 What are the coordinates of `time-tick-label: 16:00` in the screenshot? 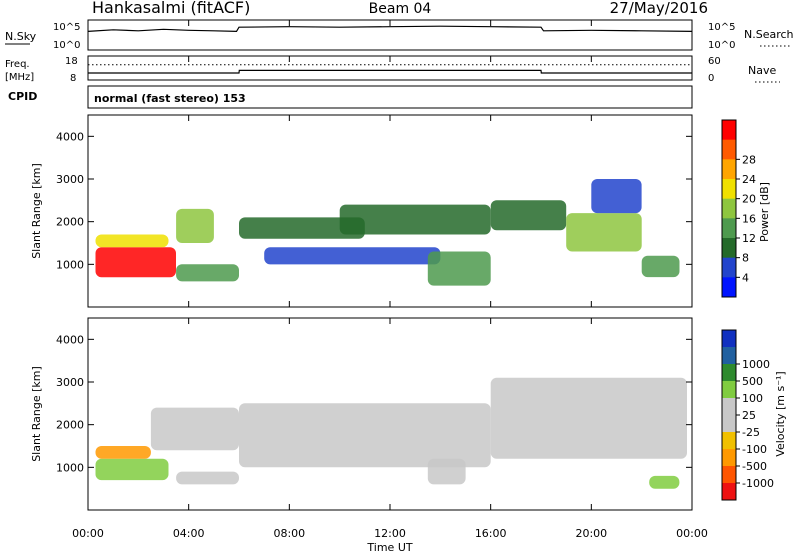 It's located at (491, 533).